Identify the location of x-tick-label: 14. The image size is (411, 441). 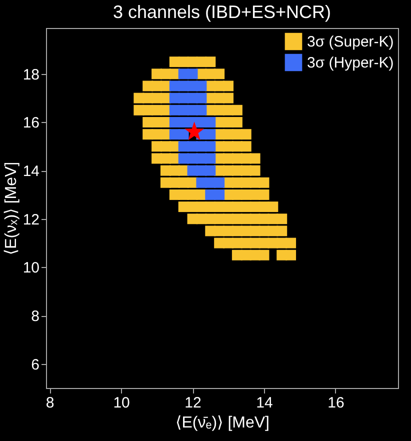
(264, 403).